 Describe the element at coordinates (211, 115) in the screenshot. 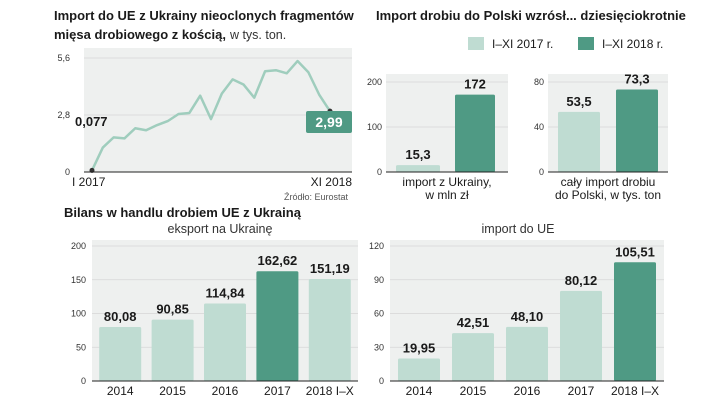

I see `line-chart-series-line` at that location.